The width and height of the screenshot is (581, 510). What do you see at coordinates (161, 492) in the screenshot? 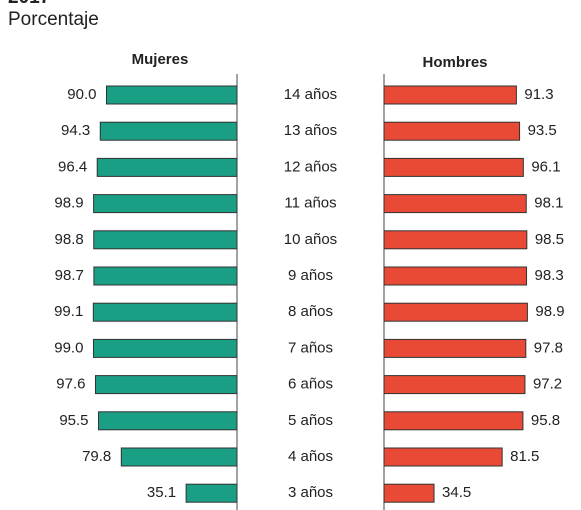
I see `value-label: 35.1` at bounding box center [161, 492].